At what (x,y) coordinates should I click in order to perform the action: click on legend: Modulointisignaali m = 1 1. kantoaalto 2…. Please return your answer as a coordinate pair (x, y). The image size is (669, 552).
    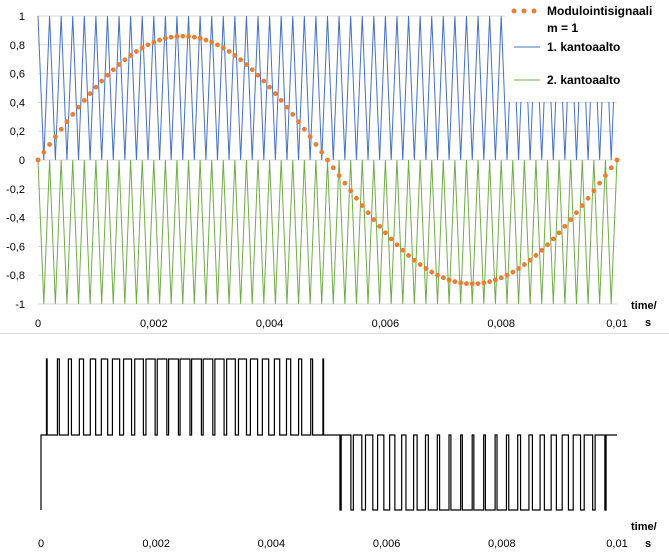
    Looking at the image, I should click on (581, 45).